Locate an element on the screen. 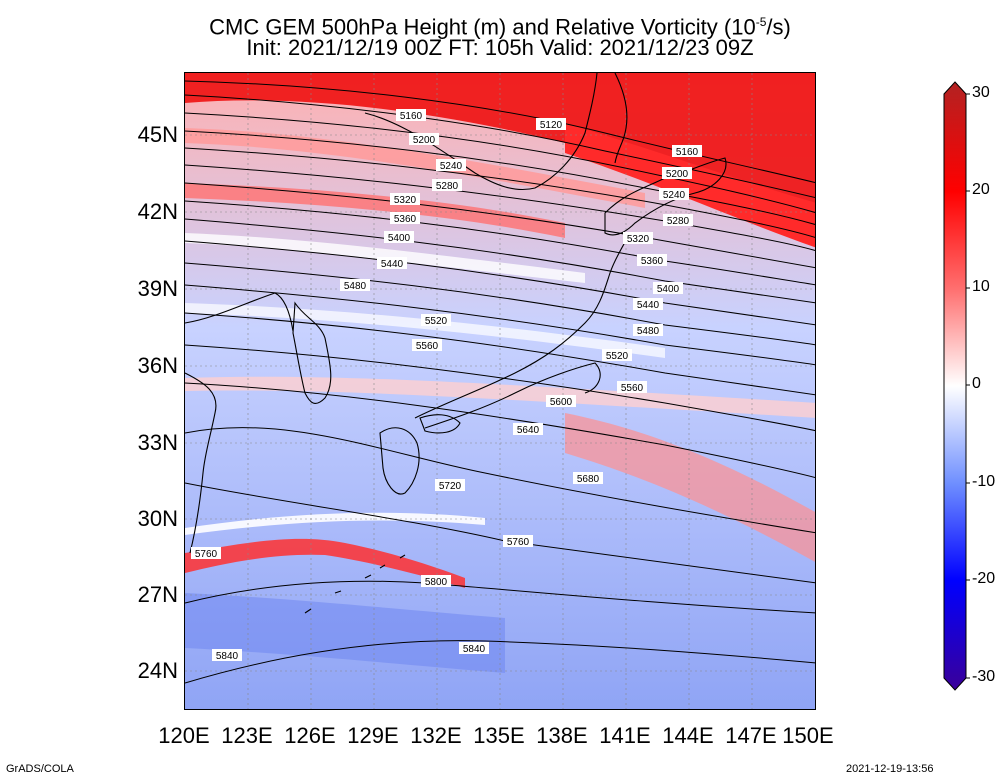 Image resolution: width=1000 pixels, height=779 pixels. svg-text: 5640 is located at coordinates (528, 430).